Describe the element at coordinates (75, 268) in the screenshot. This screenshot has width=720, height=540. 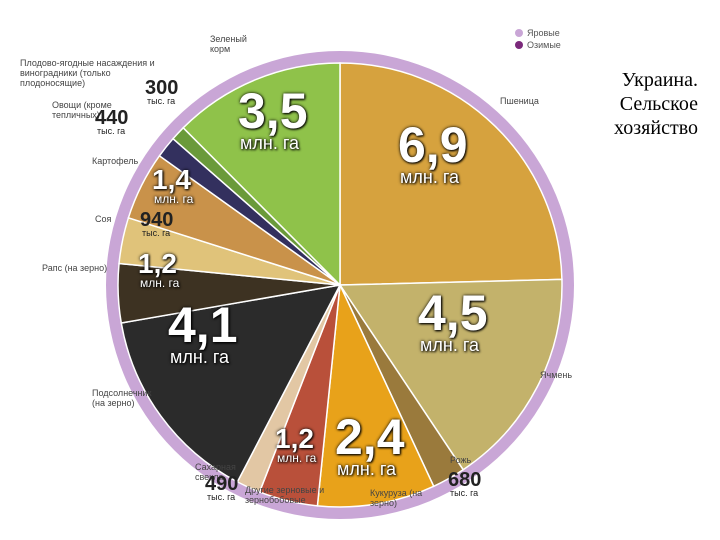
I see `slice-name: Рапс (на зерно)` at that location.